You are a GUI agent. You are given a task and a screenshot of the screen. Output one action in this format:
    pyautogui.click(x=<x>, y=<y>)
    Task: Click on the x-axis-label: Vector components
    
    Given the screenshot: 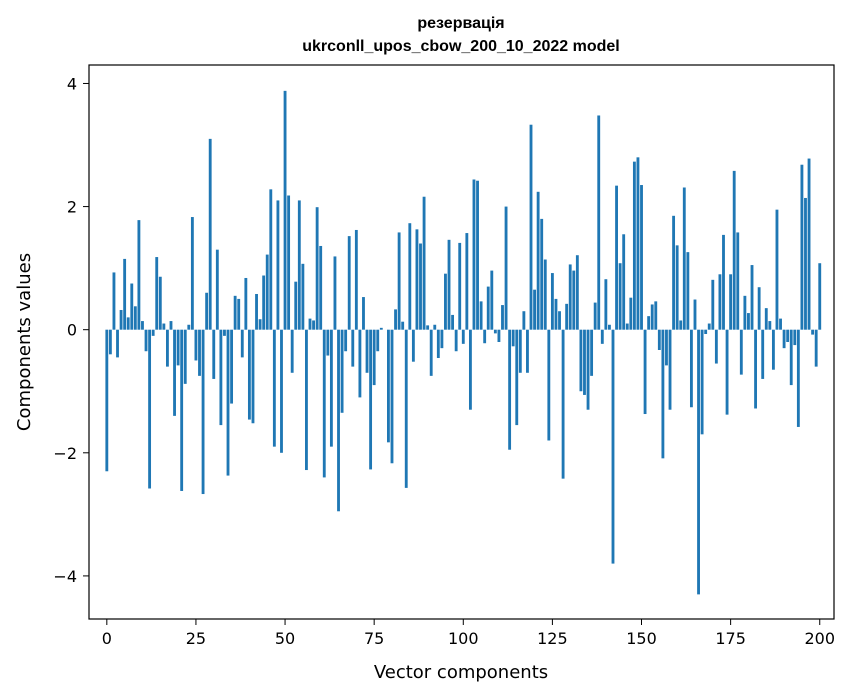 What is the action you would take?
    pyautogui.click(x=461, y=672)
    